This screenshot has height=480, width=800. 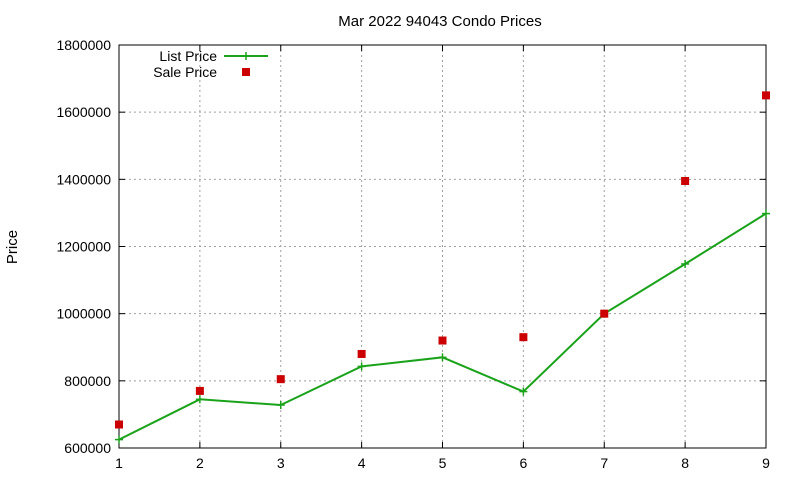 What do you see at coordinates (83, 179) in the screenshot?
I see `y-tick-label: 1400000` at bounding box center [83, 179].